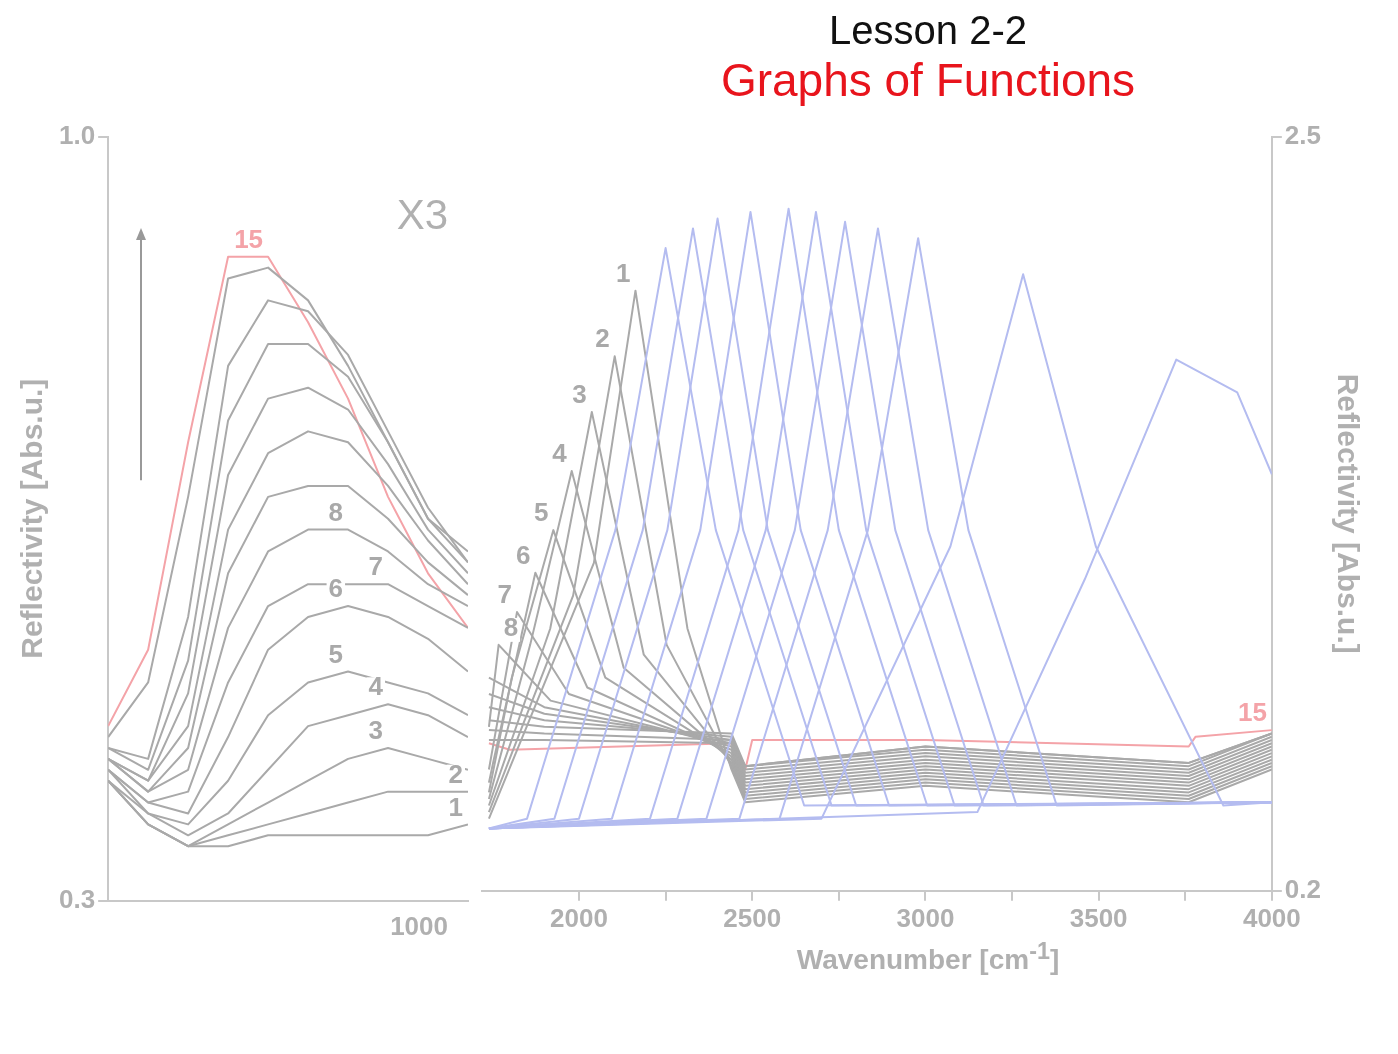  What do you see at coordinates (32, 518) in the screenshot?
I see `y-axis-title: Reflectivity [Abs.u.]` at bounding box center [32, 518].